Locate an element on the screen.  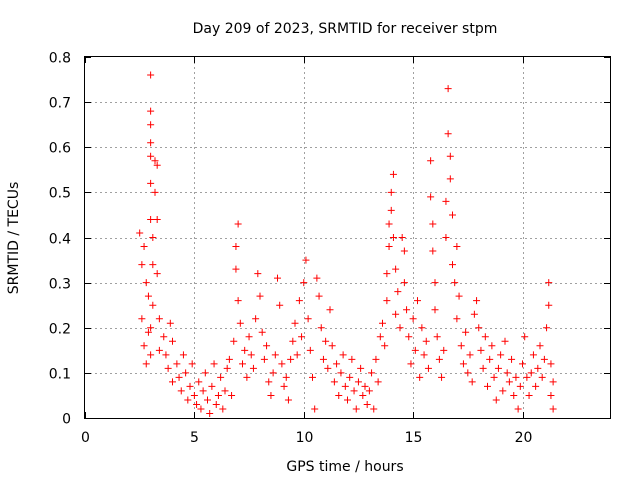
x-tick-label: 0 is located at coordinates (85, 438).